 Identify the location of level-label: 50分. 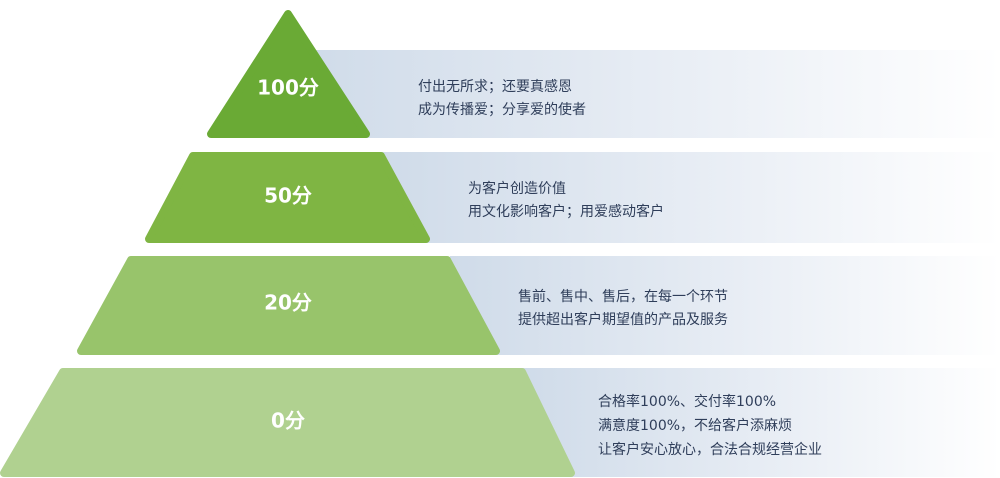
(288, 196).